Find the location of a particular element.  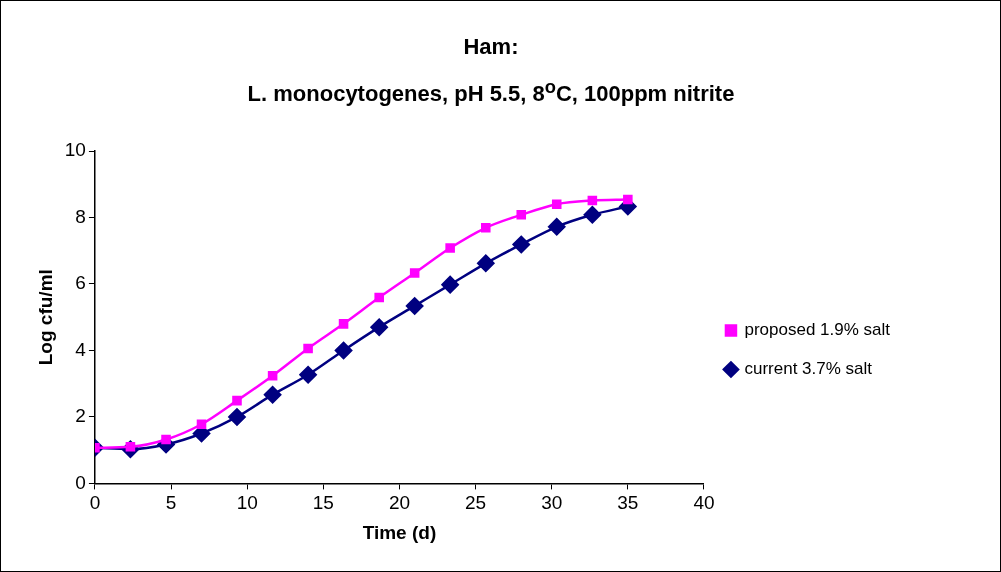

legend-label: current 3.7% salt is located at coordinates (808, 369).